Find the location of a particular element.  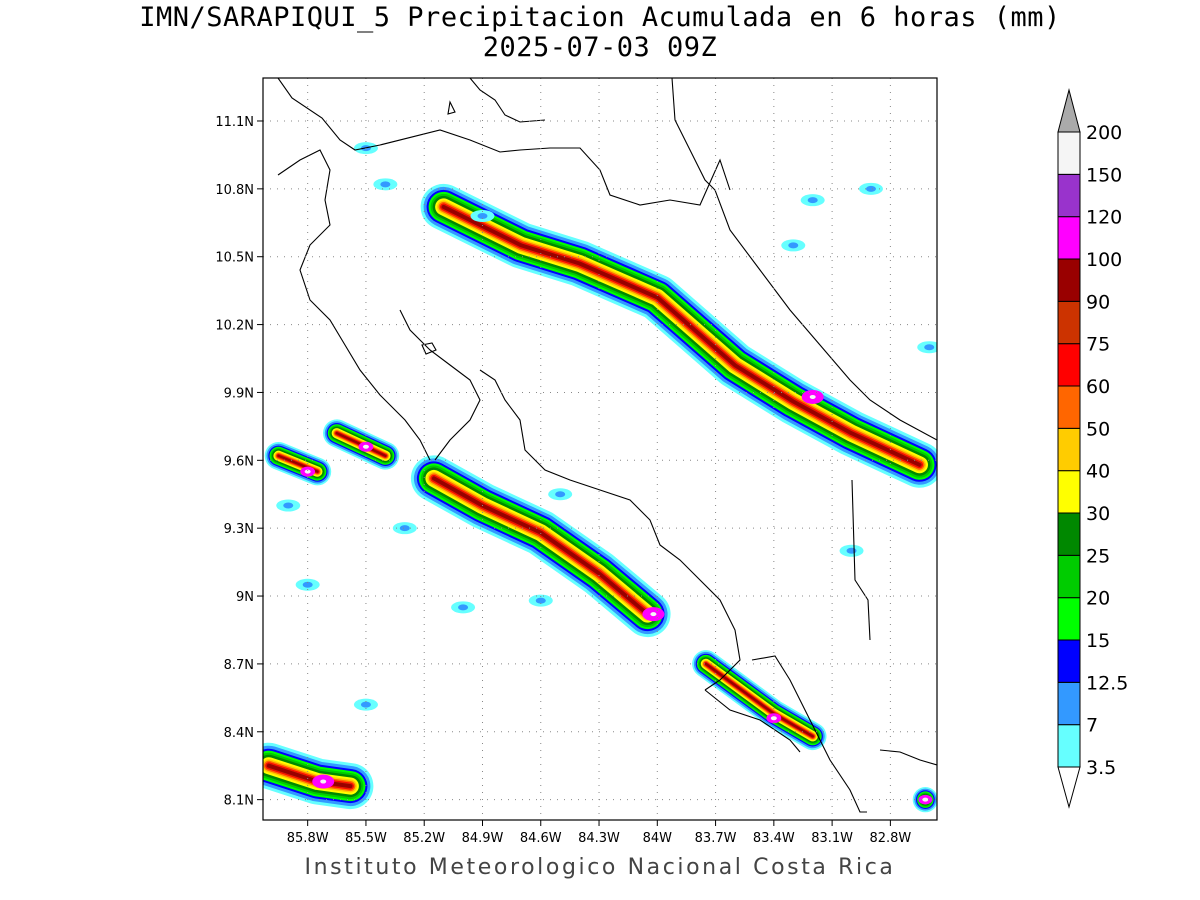

colorbar-label: 100 is located at coordinates (1104, 260).